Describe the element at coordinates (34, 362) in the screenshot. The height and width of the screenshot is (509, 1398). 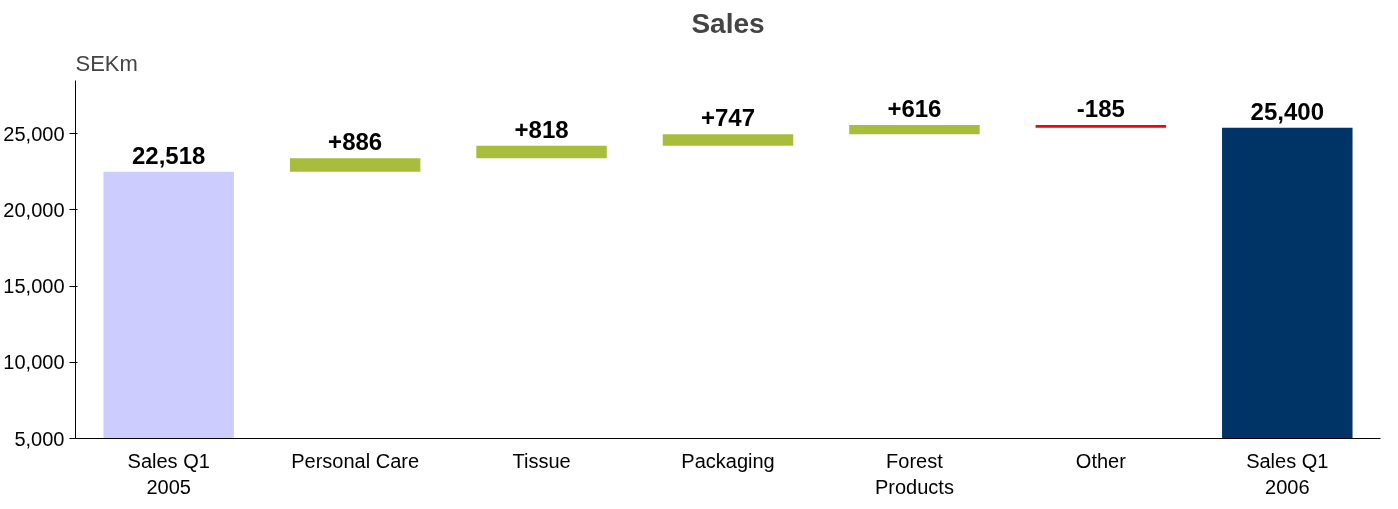
I see `y-tick-label: 10,000` at that location.